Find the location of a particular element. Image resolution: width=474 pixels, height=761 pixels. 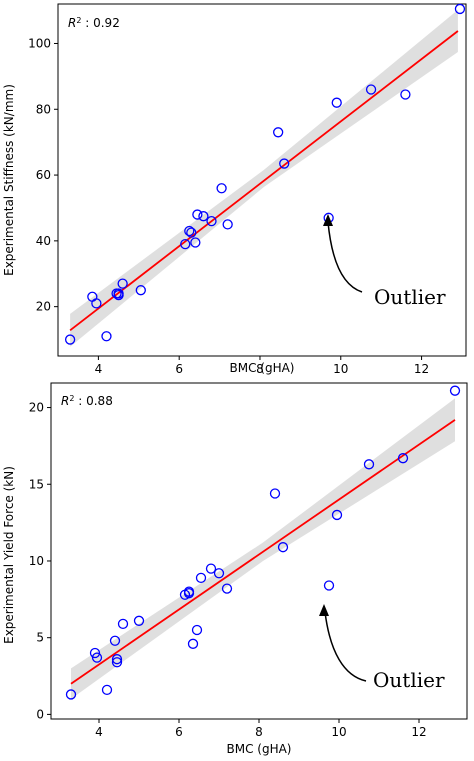

r-squared-label: R2 : 0.92 is located at coordinates (94, 23).